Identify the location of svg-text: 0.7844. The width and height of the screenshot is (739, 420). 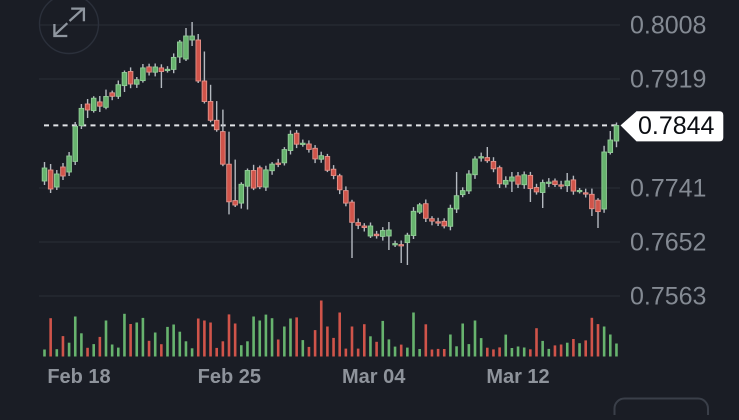
(676, 126).